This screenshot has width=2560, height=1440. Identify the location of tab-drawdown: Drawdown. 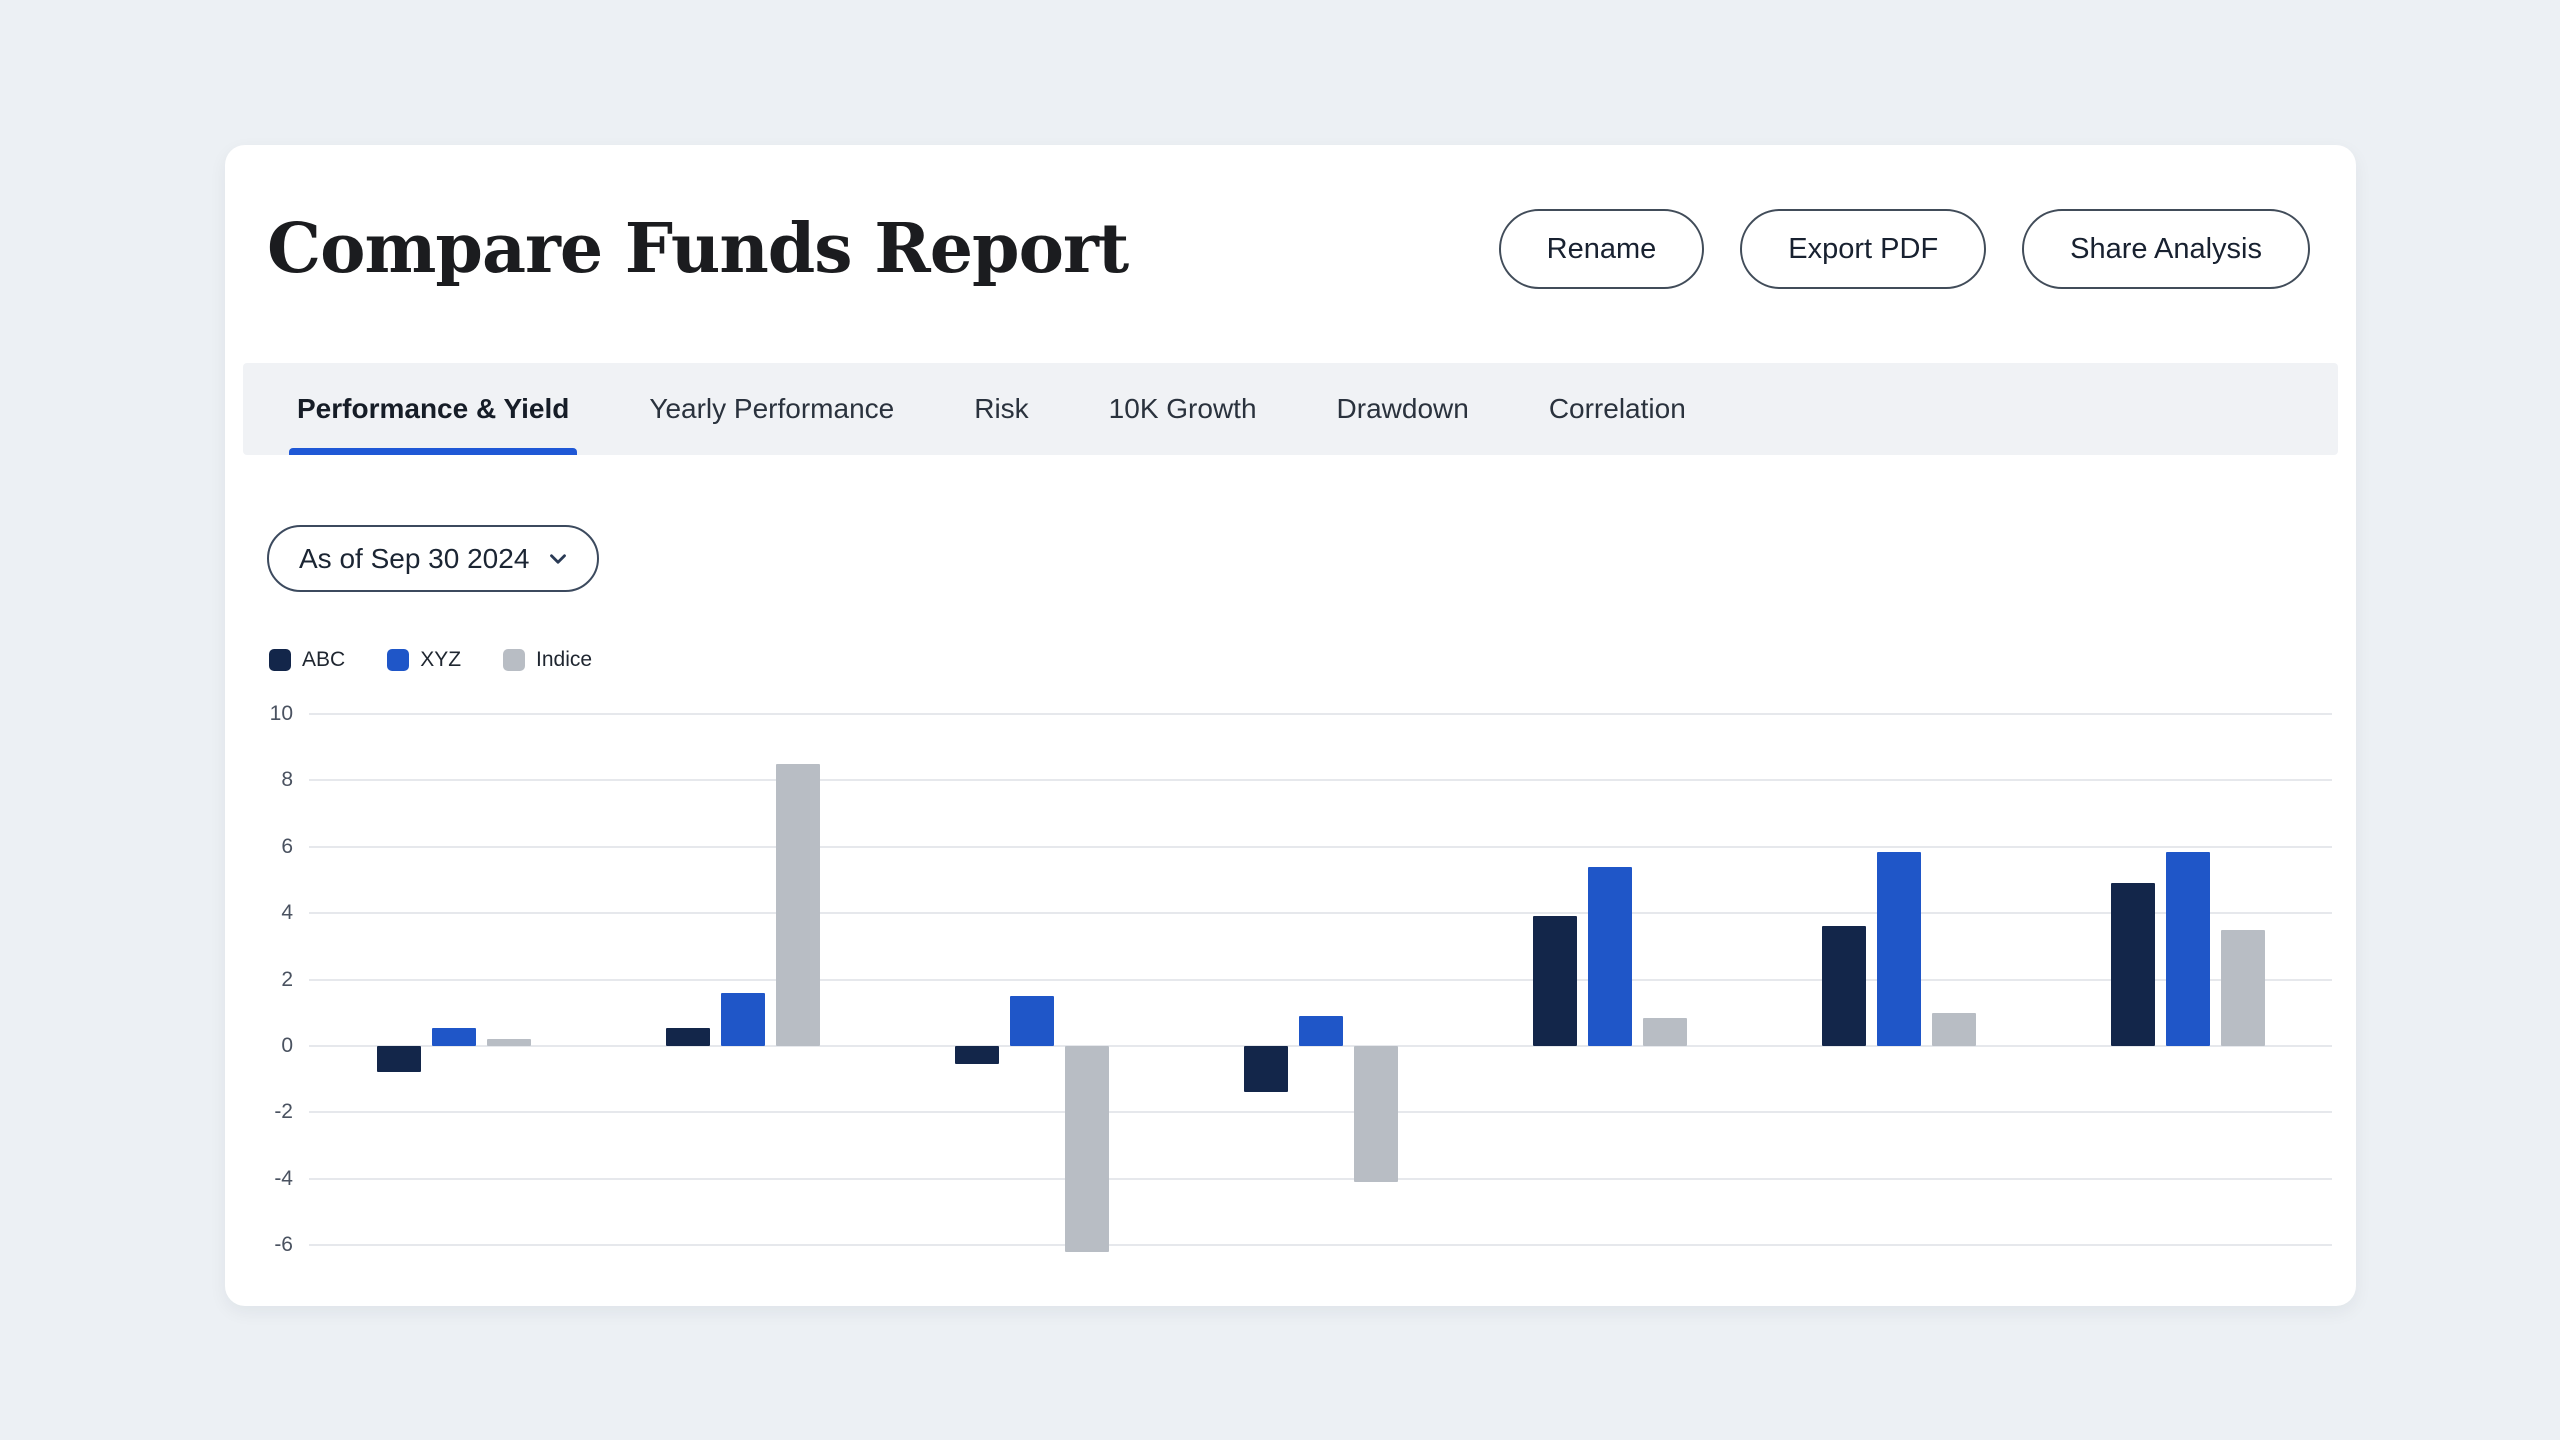
(1402, 408).